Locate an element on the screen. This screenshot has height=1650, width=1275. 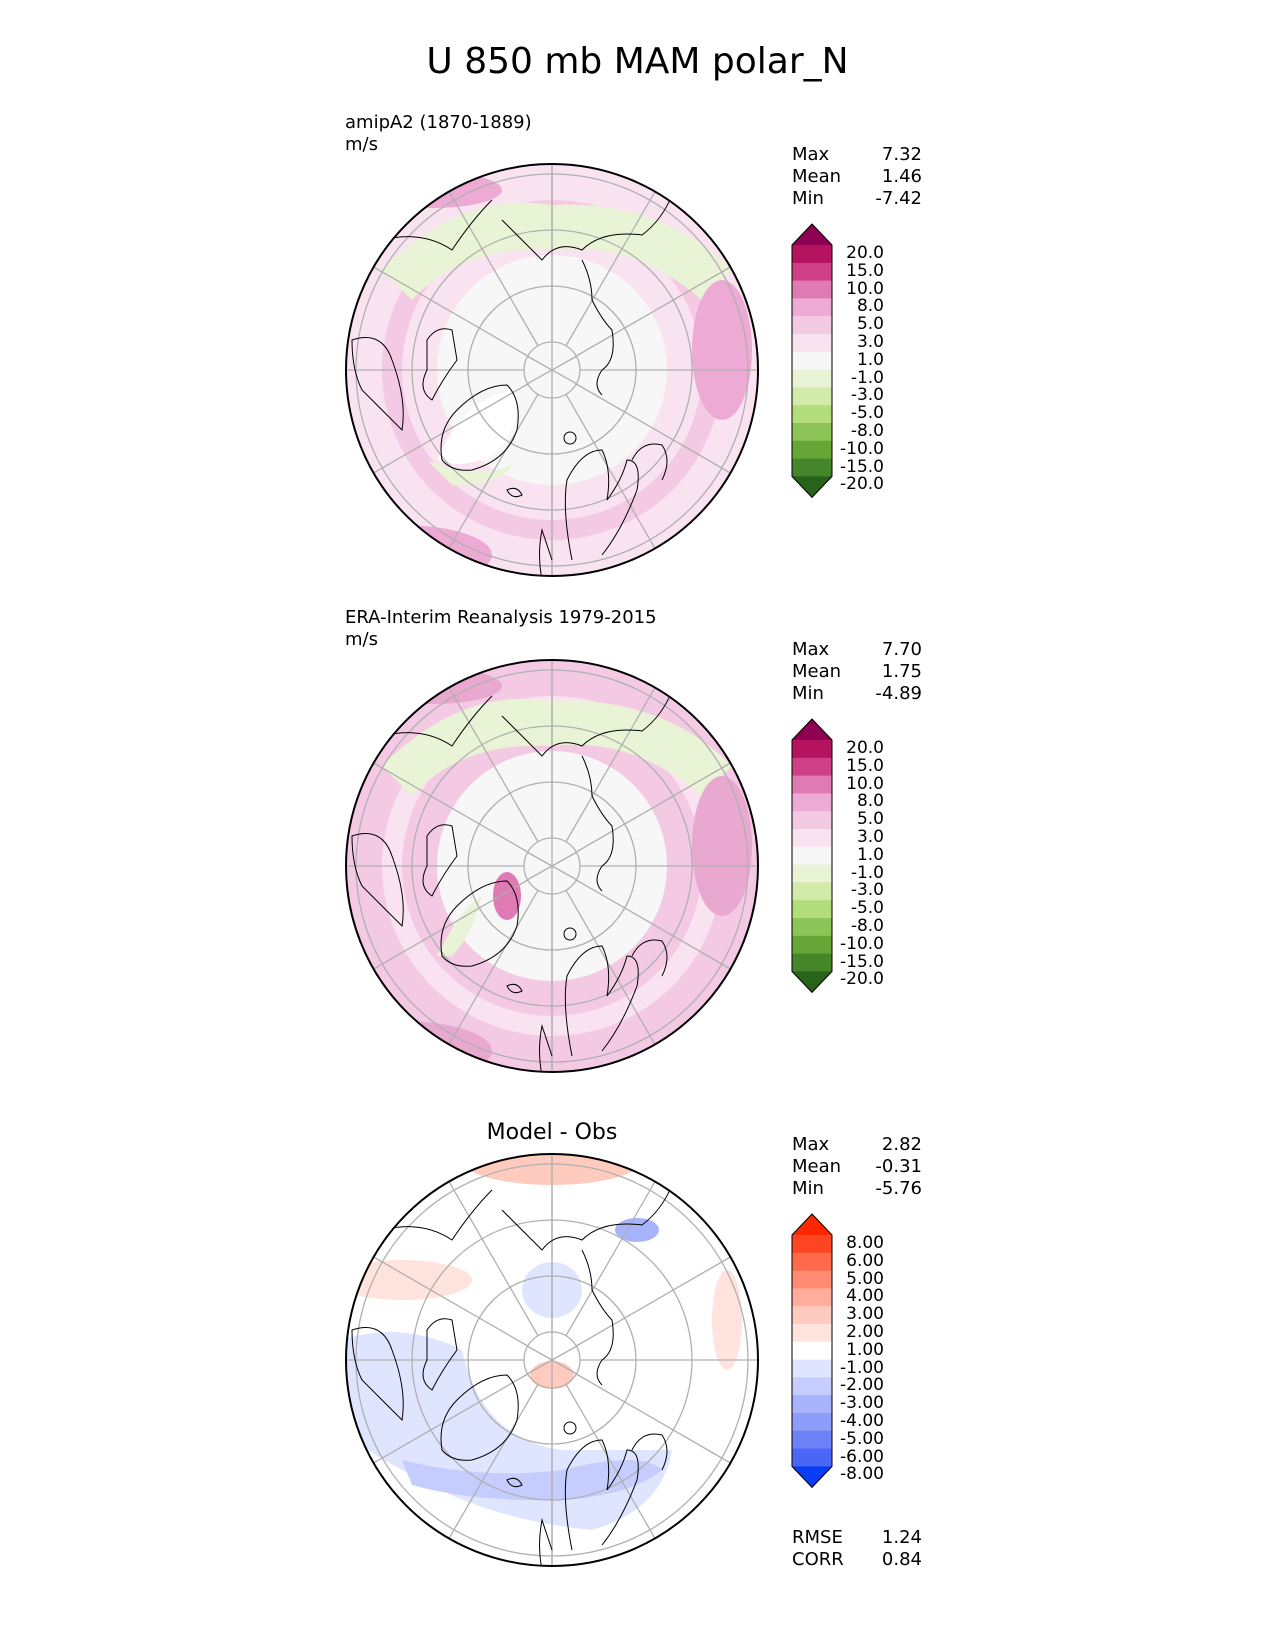
colorbar-top-extension is located at coordinates (812, 234).